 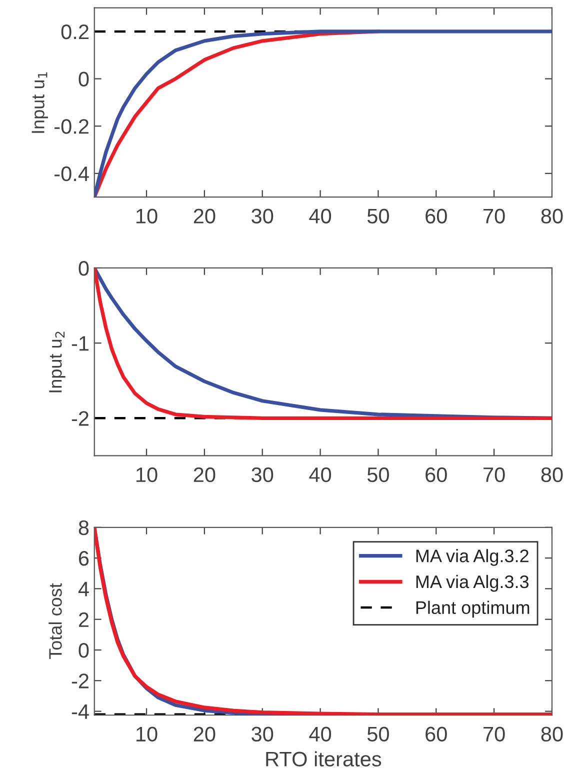 I want to click on y-tick-label: 4, so click(x=83, y=589).